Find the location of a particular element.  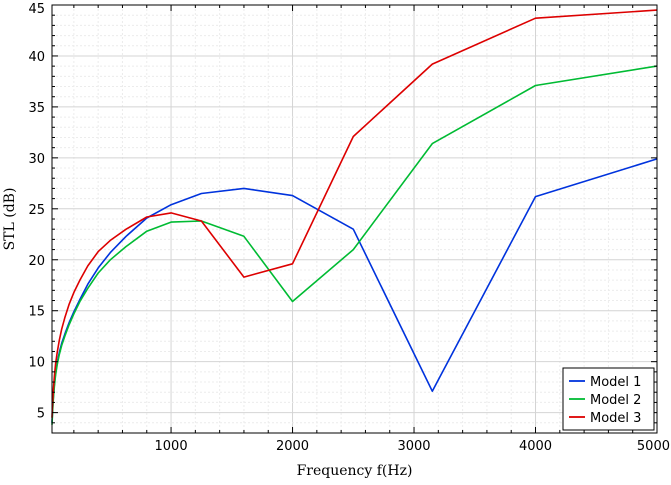

legend-label: Model 2 is located at coordinates (615, 400).